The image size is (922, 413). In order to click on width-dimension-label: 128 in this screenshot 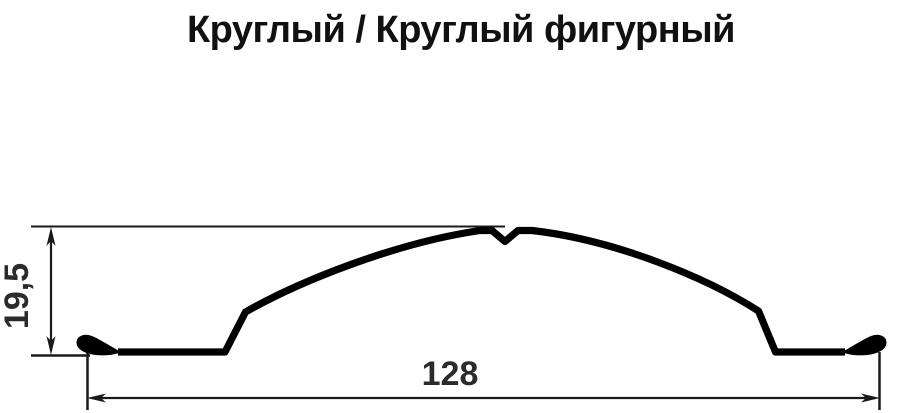, I will do `click(450, 374)`.